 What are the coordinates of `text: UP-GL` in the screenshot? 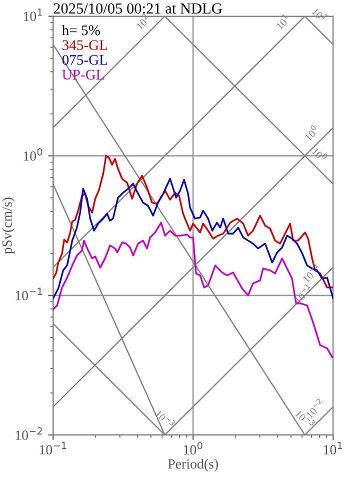 It's located at (83, 75).